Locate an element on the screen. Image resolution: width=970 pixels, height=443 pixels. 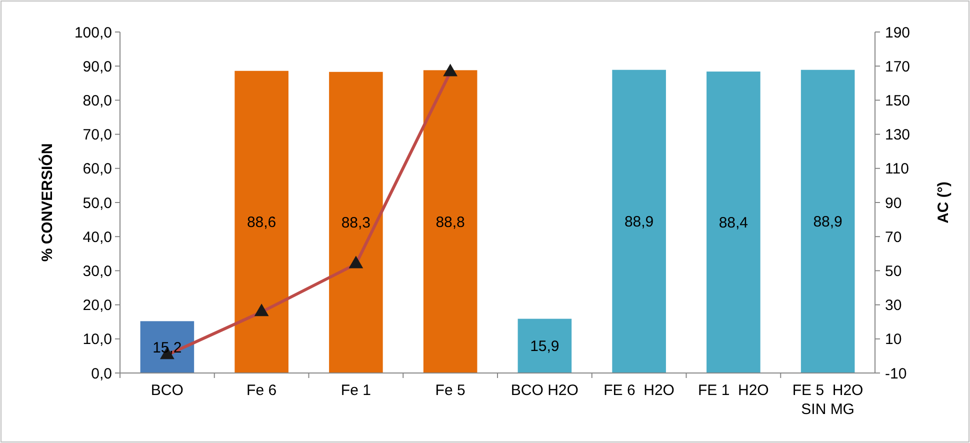
y-tick-label: 10,0 is located at coordinates (97, 339).